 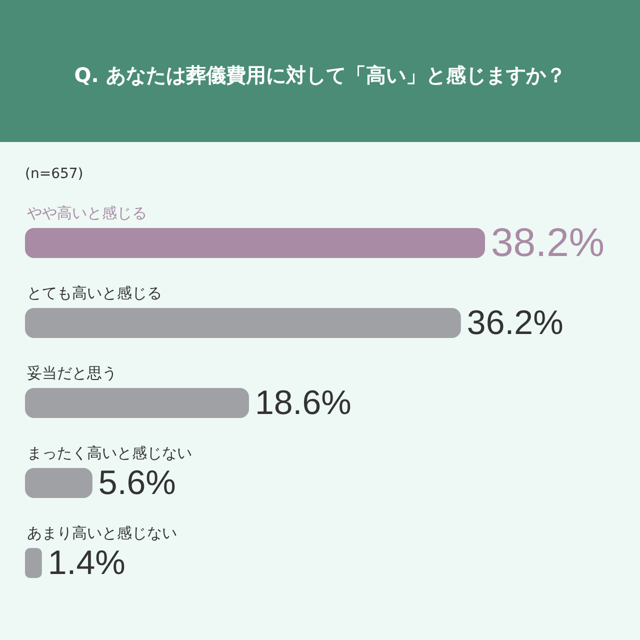 I want to click on chart-title: Q. あなたは葬儀費用に対して「高い」と感じますか？, so click(x=320, y=75).